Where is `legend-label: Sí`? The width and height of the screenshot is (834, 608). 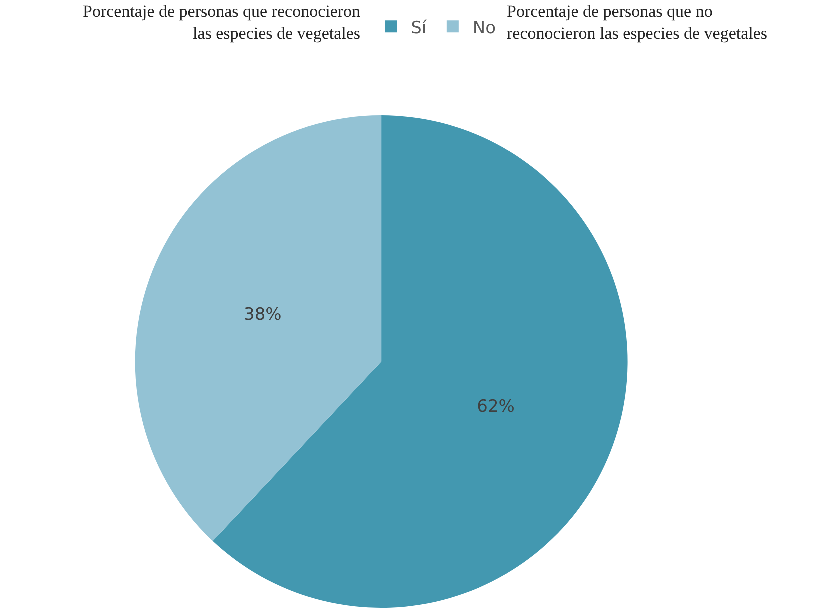 legend-label: Sí is located at coordinates (419, 28).